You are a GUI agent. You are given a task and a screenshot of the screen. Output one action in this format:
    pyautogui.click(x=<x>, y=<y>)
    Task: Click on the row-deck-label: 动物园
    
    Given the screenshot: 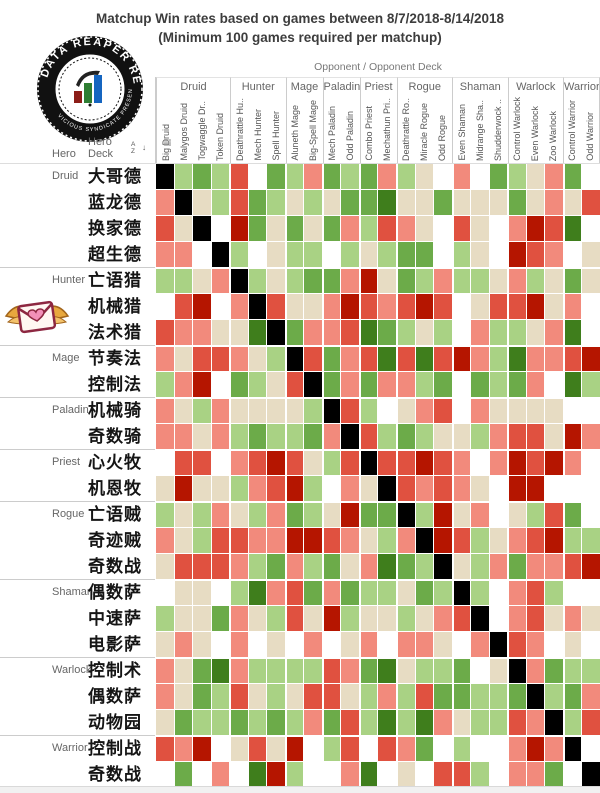 What is the action you would take?
    pyautogui.click(x=115, y=722)
    